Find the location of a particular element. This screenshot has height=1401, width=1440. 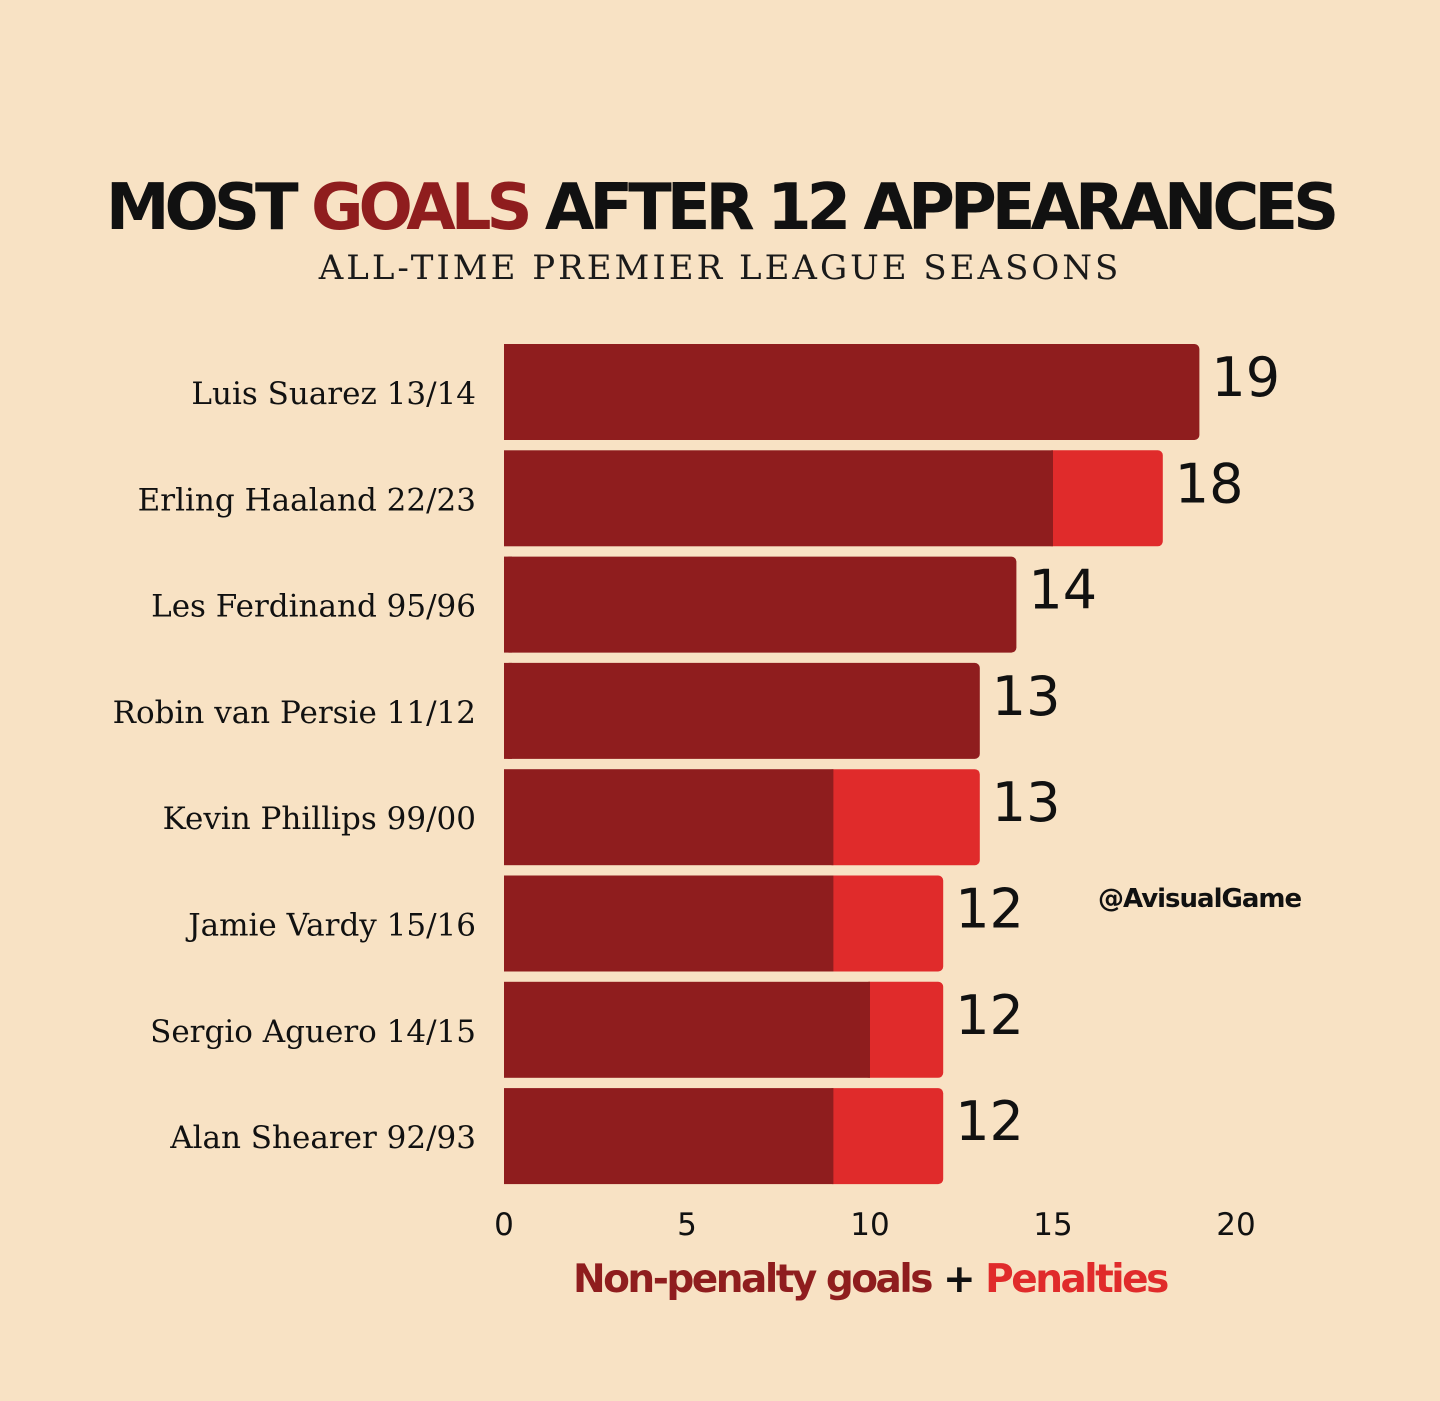

category-label: Luis Suarez 13/14 is located at coordinates (333, 394).